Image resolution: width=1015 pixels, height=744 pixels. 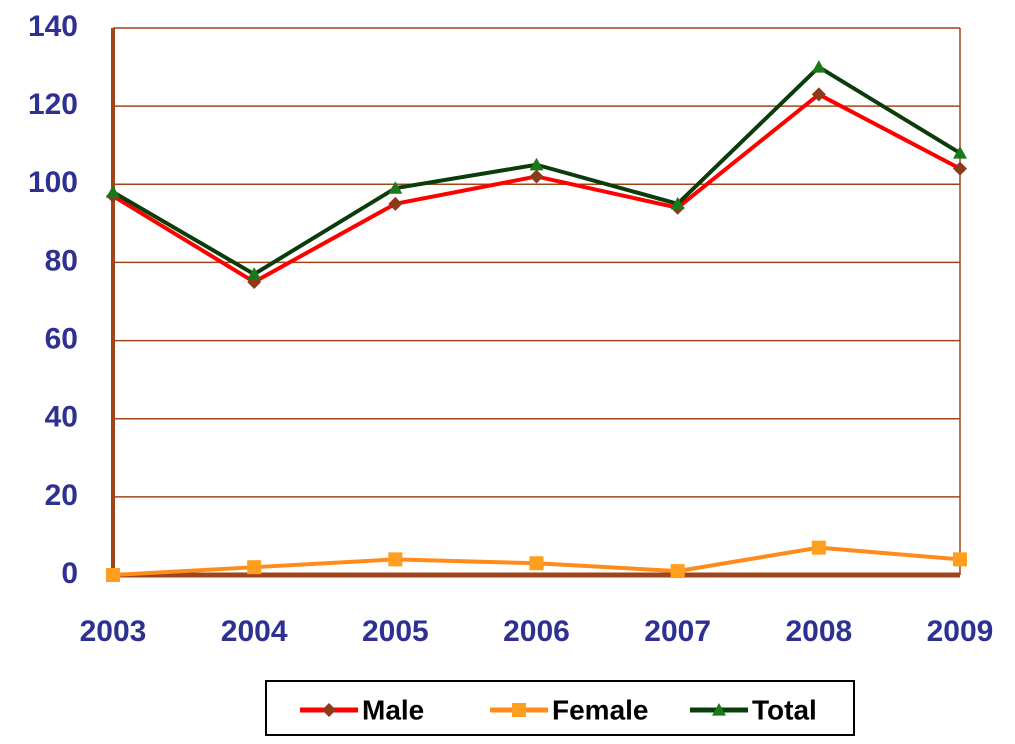 I want to click on x-tick-label: 2009, so click(x=960, y=631).